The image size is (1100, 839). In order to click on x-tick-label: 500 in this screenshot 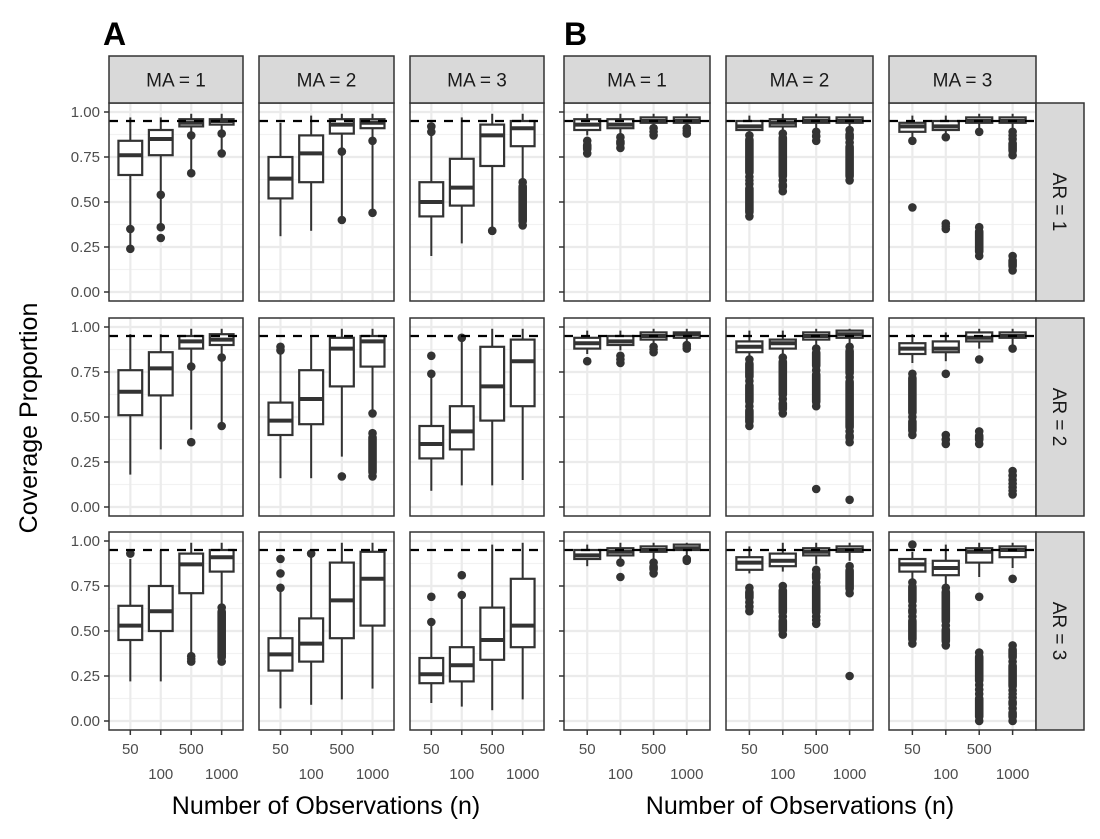, I will do `click(816, 749)`.